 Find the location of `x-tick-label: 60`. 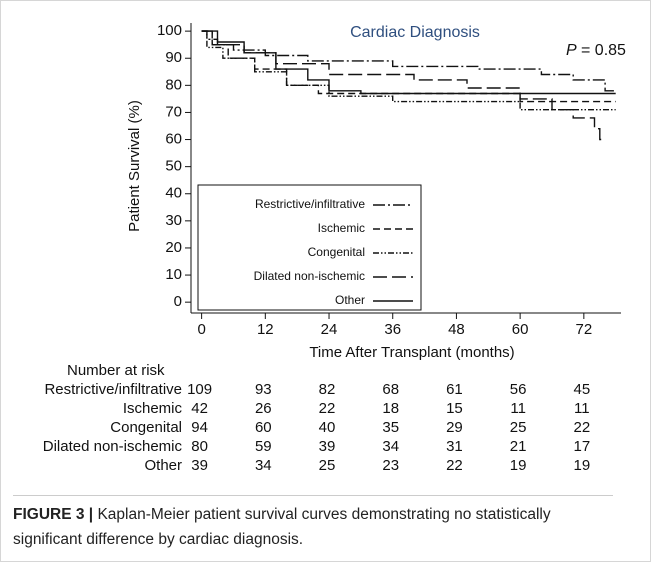

x-tick-label: 60 is located at coordinates (520, 329).